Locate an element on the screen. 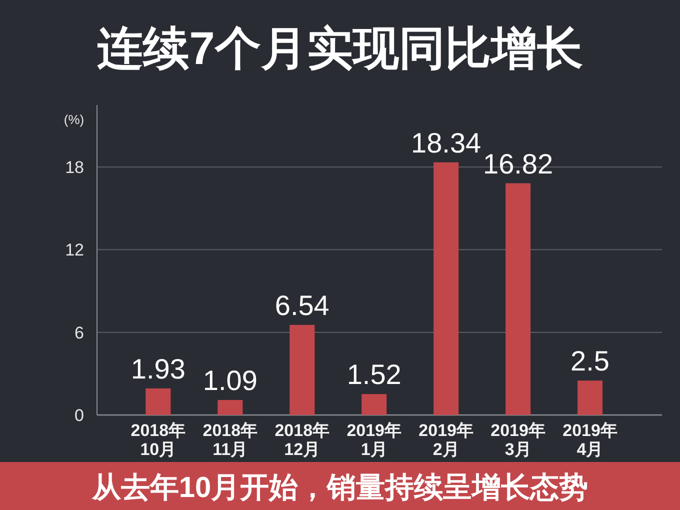 Image resolution: width=680 pixels, height=510 pixels. xtick: 2019年 3月 is located at coordinates (518, 440).